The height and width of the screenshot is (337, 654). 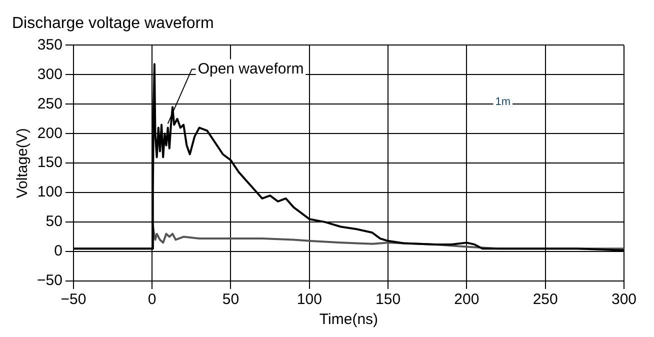 I want to click on y-tick-label: 150, so click(x=49, y=163).